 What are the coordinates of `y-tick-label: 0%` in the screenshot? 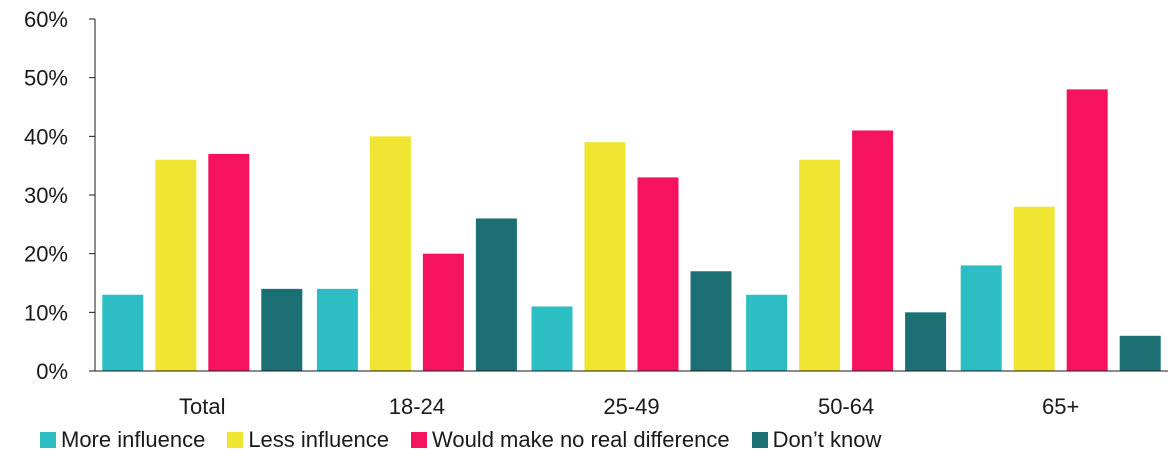 It's located at (52, 371).